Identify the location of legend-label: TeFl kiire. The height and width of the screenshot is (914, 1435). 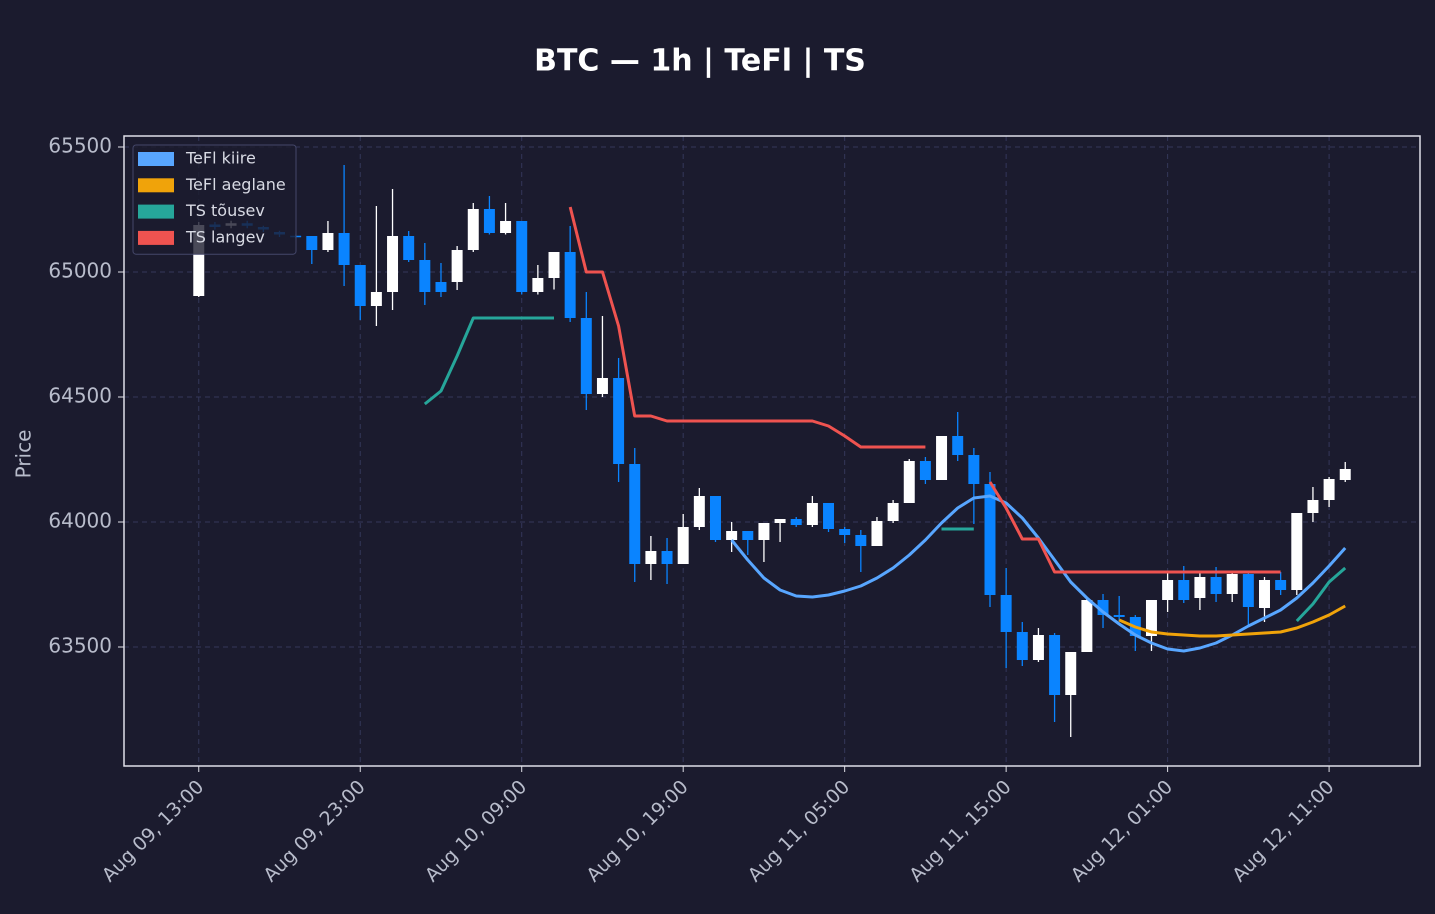
(220, 158).